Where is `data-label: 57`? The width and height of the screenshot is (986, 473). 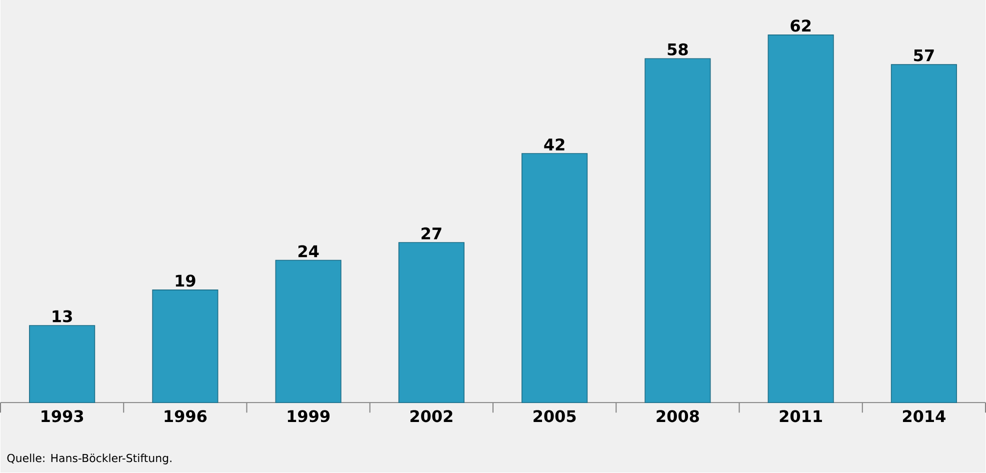
data-label: 57 is located at coordinates (924, 56).